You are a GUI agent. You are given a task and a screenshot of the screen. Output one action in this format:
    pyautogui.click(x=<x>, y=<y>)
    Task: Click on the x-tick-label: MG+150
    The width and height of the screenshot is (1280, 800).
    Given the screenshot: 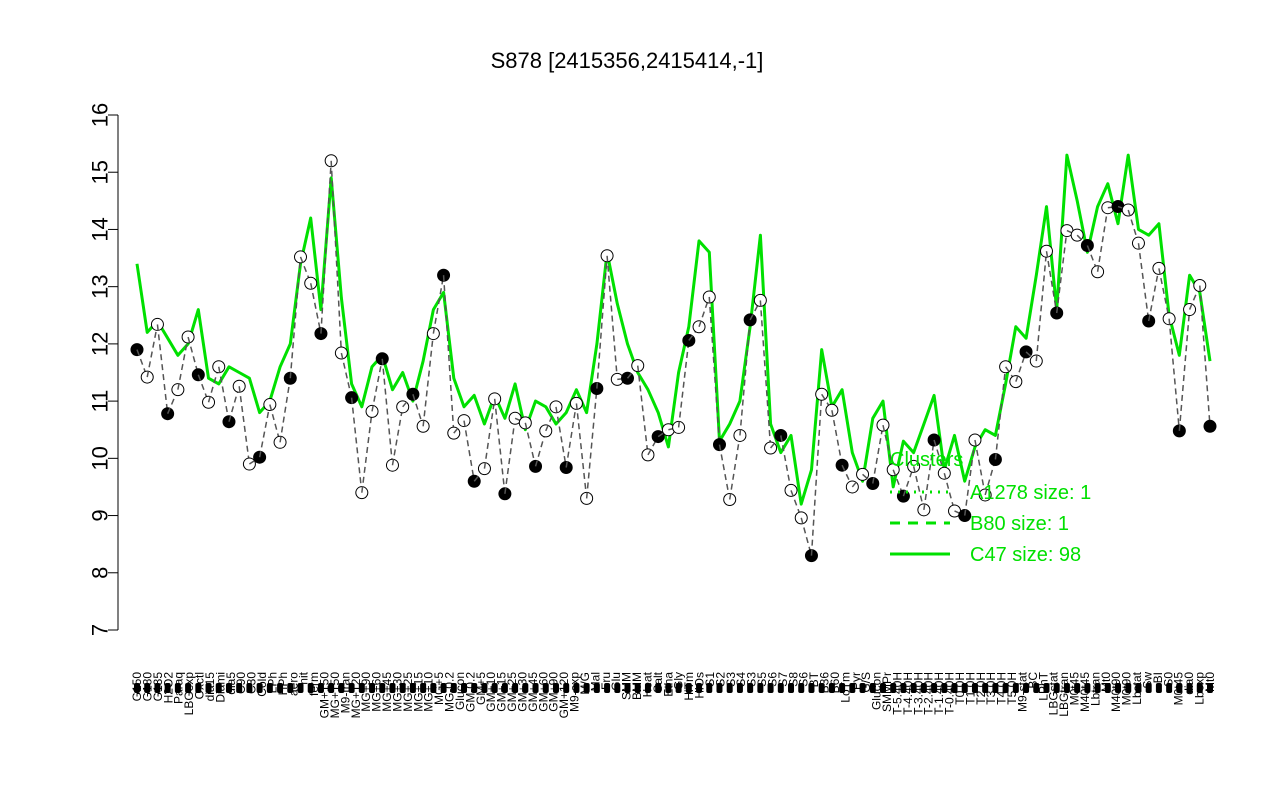 What is the action you would take?
    pyautogui.click(x=335, y=695)
    